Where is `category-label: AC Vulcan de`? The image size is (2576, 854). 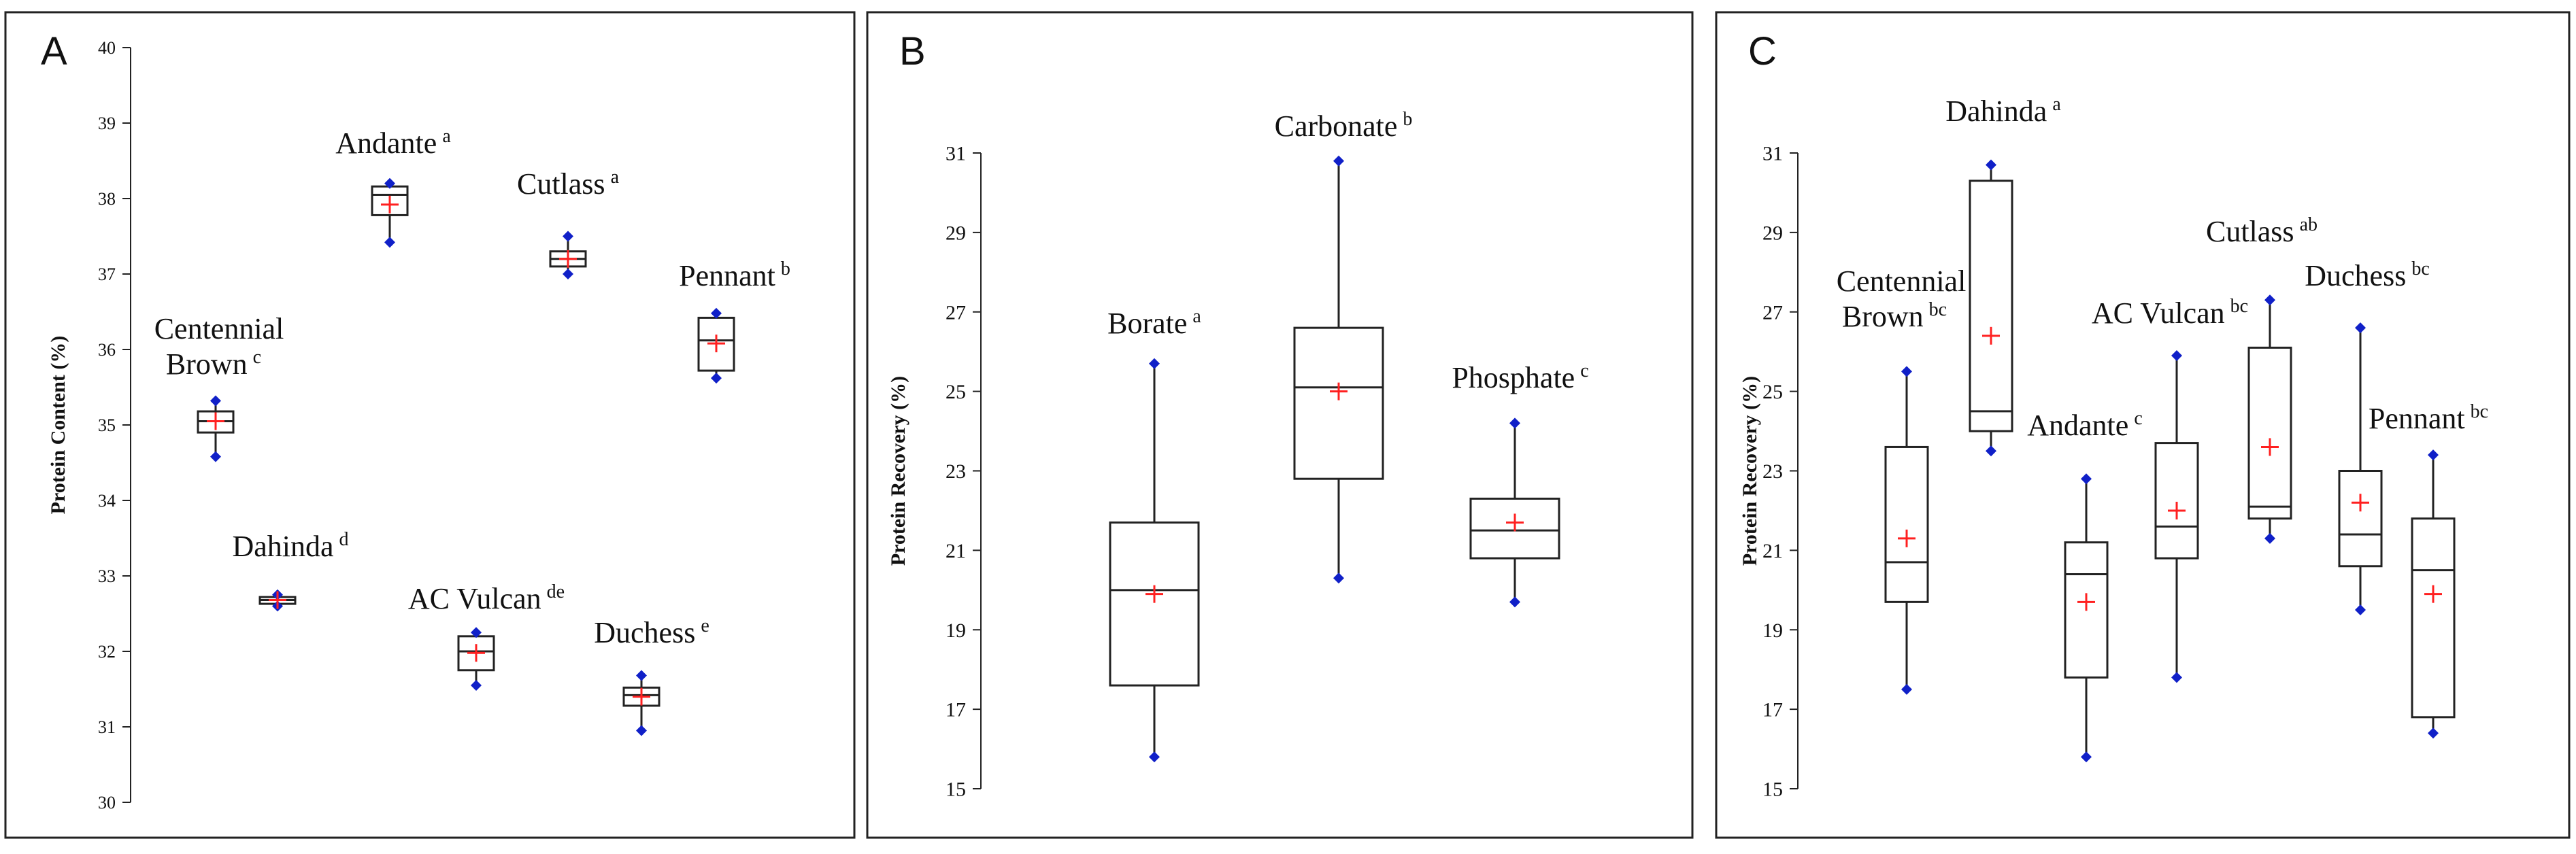 category-label: AC Vulcan de is located at coordinates (486, 598).